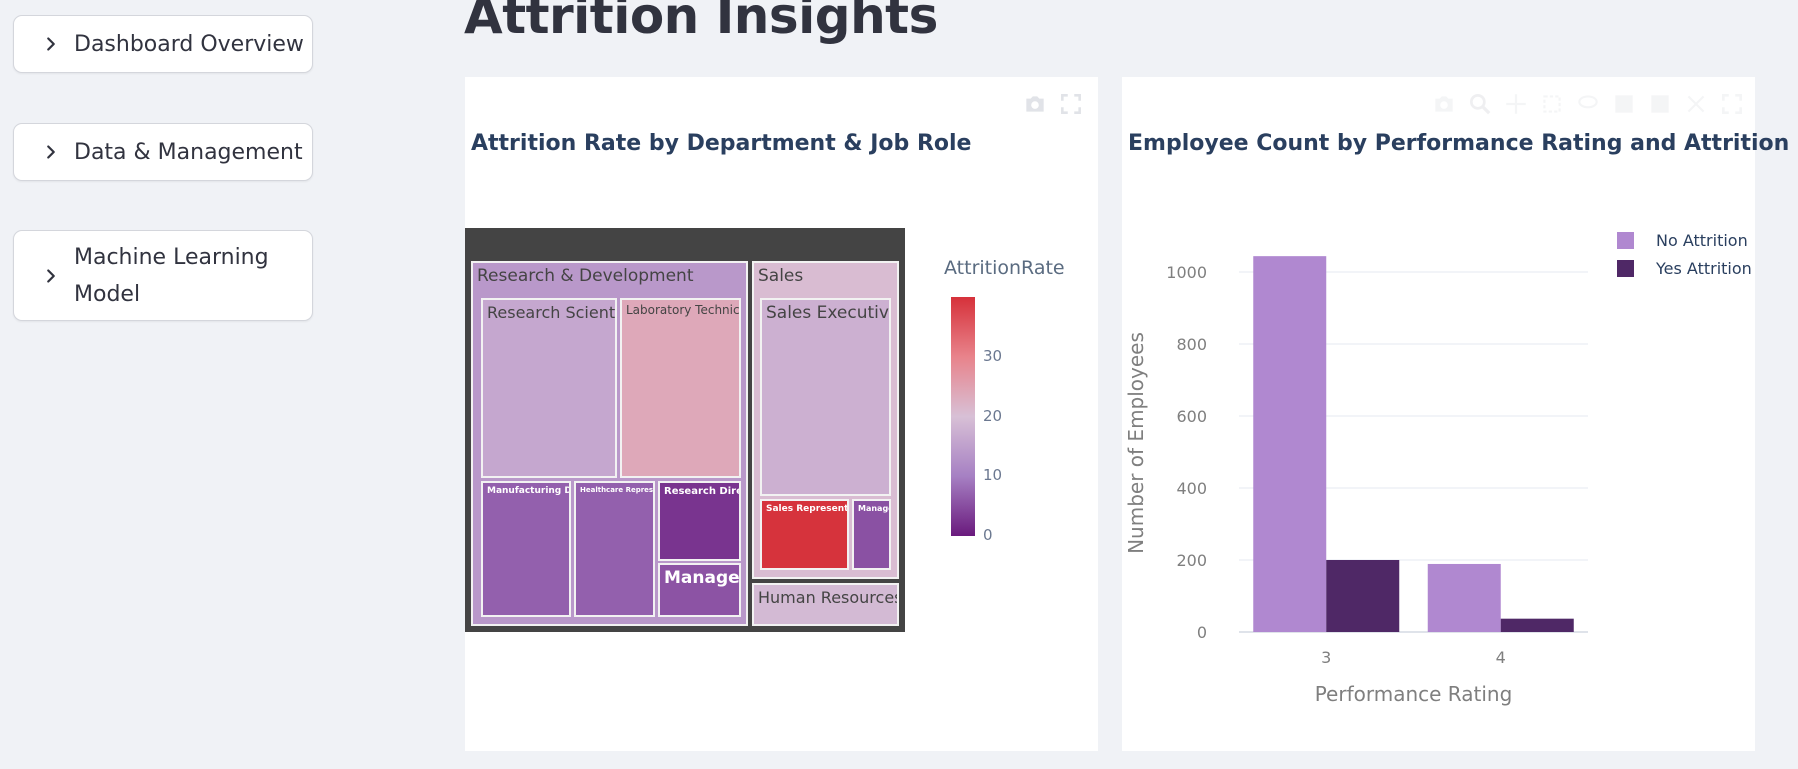  I want to click on page-title: Attrition Insights, so click(701, 22).